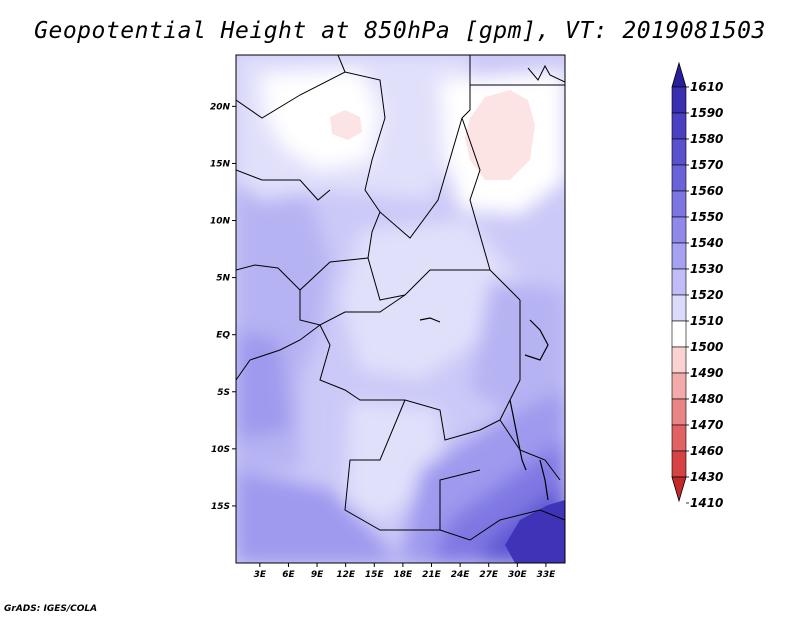  Describe the element at coordinates (706, 321) in the screenshot. I see `colorbar-level-label: 1510` at that location.